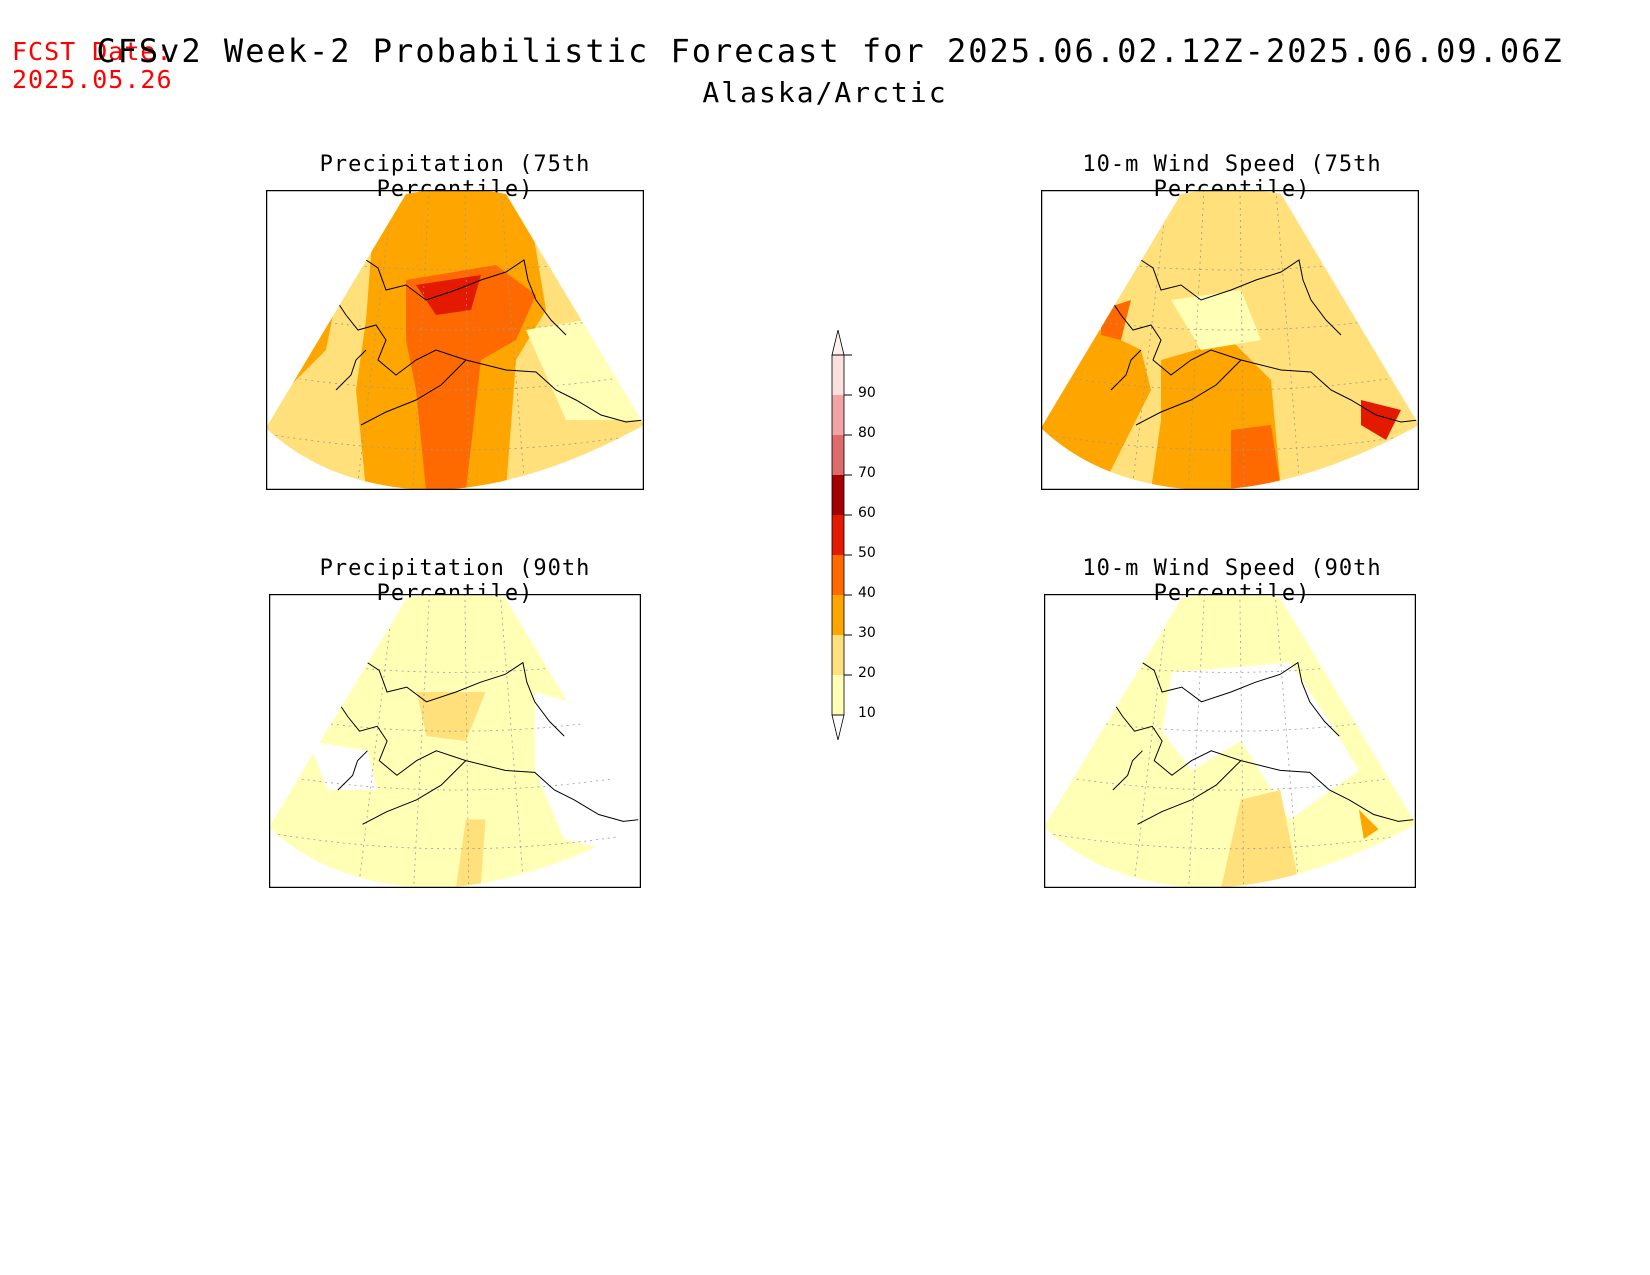  Describe the element at coordinates (867, 473) in the screenshot. I see `colorbar-label: 70` at that location.